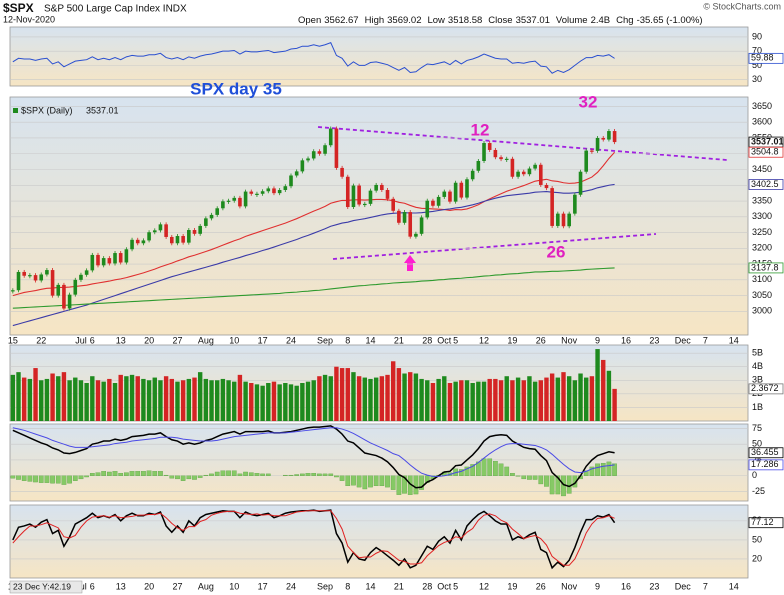 The height and width of the screenshot is (595, 784). Describe the element at coordinates (313, 452) in the screenshot. I see `macd-line` at that location.